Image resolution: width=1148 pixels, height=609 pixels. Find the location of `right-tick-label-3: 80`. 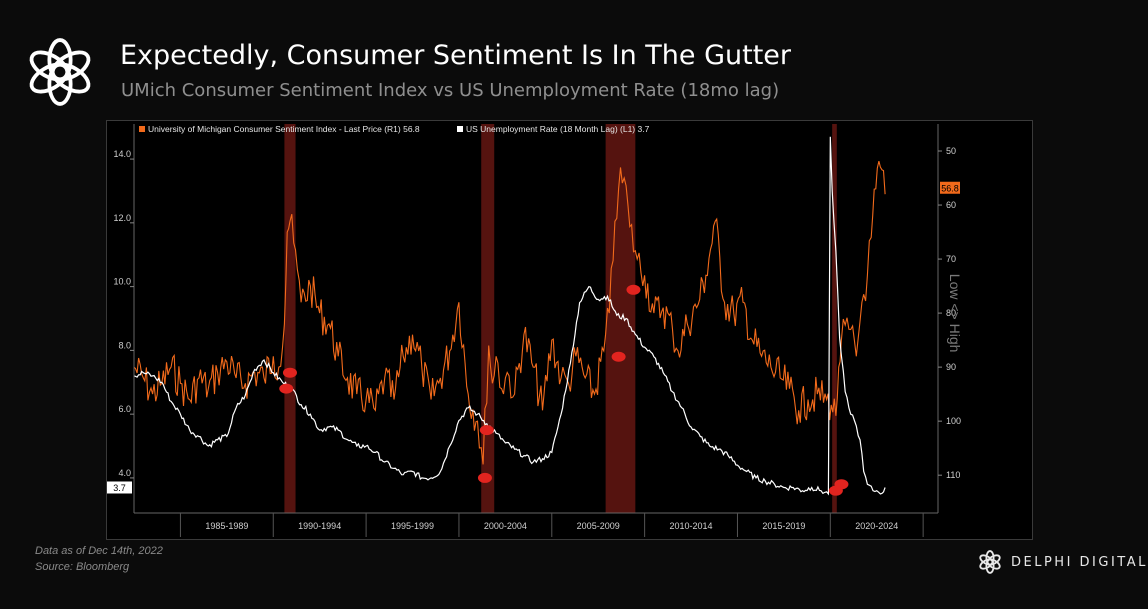

right-tick-label-3: 80 is located at coordinates (951, 313).